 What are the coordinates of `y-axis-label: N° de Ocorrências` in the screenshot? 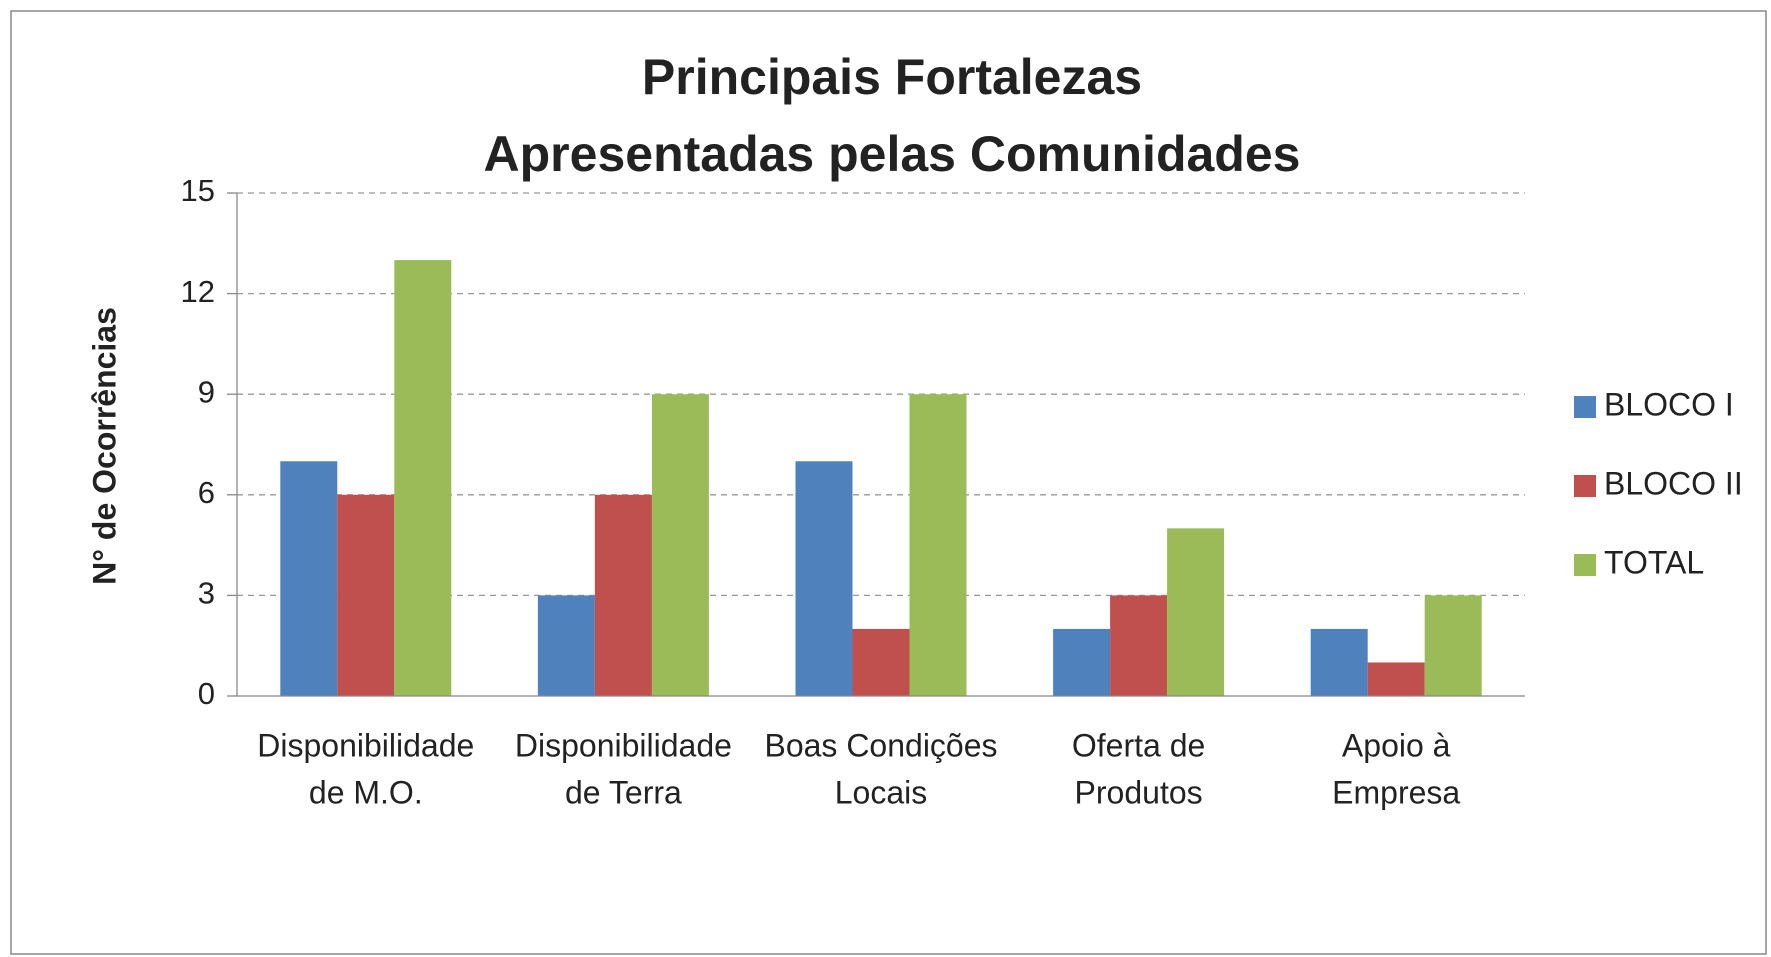 It's located at (104, 446).